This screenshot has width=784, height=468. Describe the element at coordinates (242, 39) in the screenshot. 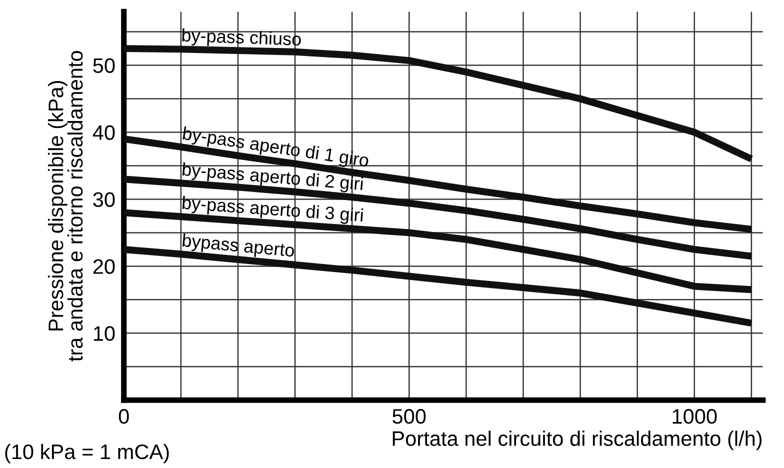

I see `annotation: by-pass chiuso` at that location.